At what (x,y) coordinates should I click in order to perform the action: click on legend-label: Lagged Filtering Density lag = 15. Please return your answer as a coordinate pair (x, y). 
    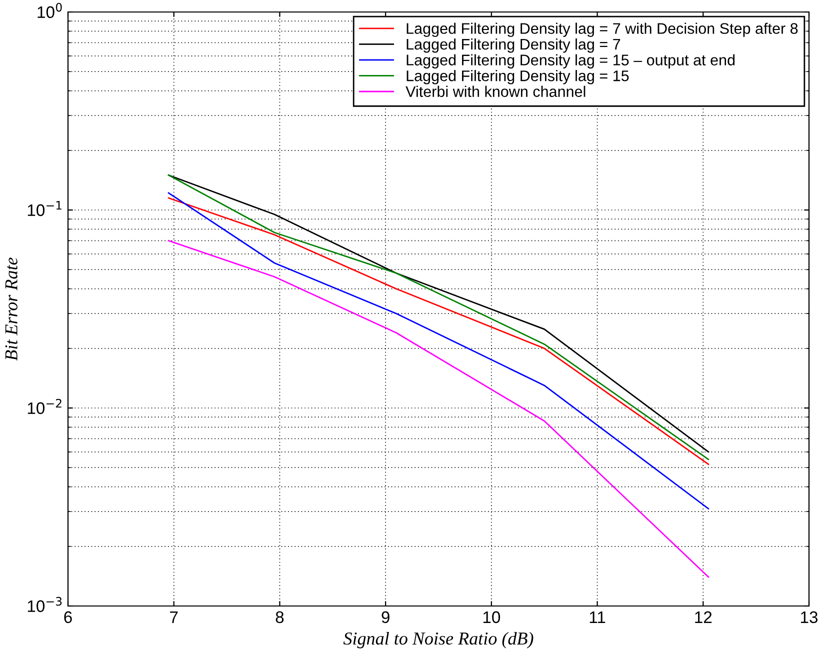
    Looking at the image, I should click on (517, 77).